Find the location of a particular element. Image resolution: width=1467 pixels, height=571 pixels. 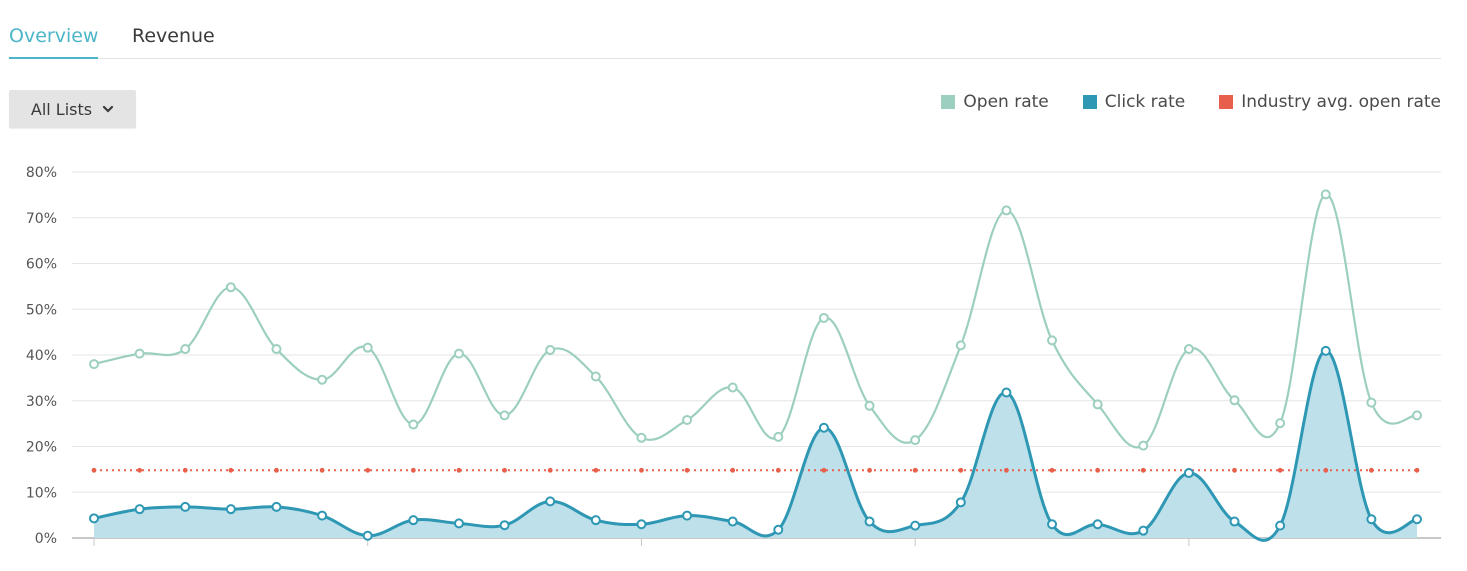

y-tick-label: 40% is located at coordinates (41, 356).